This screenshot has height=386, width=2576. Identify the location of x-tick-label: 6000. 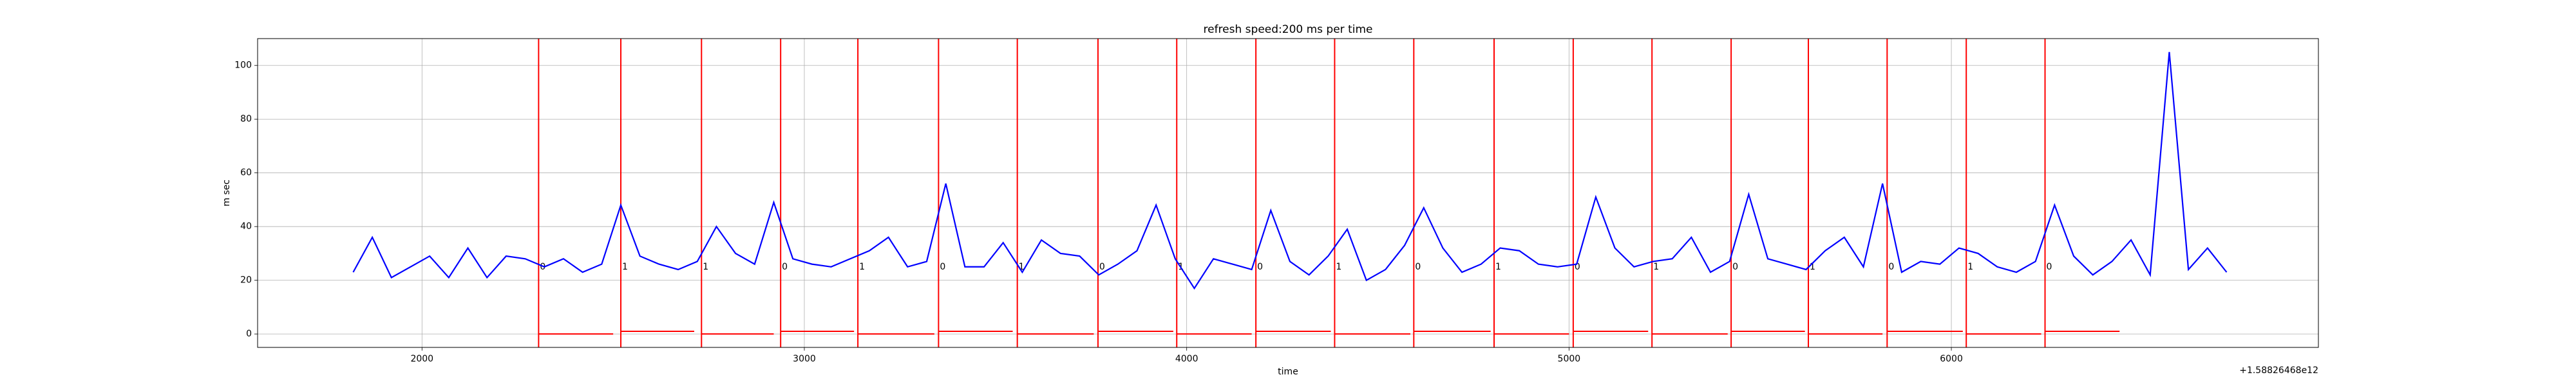
(1952, 359).